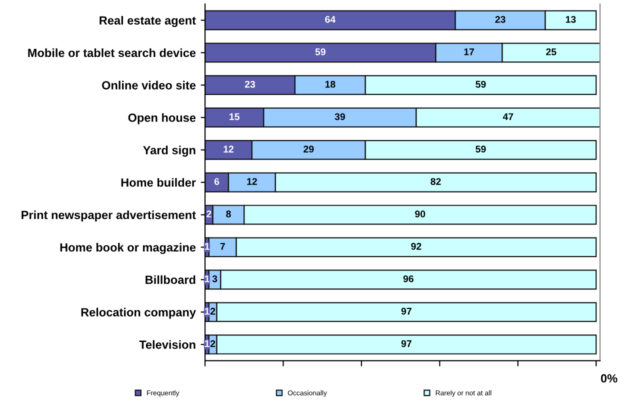  I want to click on y-tick-label: Open house, so click(162, 118).